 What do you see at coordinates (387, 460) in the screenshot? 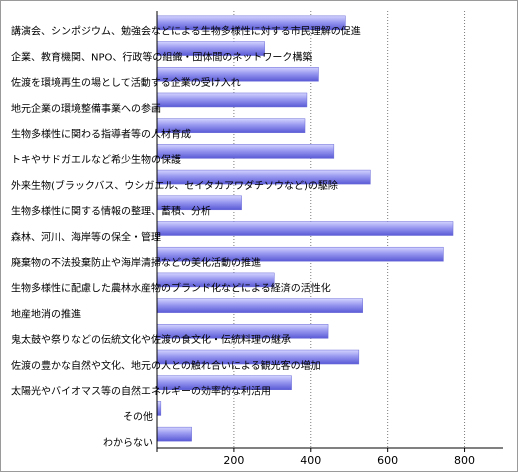
I see `x-tick-label: 600` at bounding box center [387, 460].